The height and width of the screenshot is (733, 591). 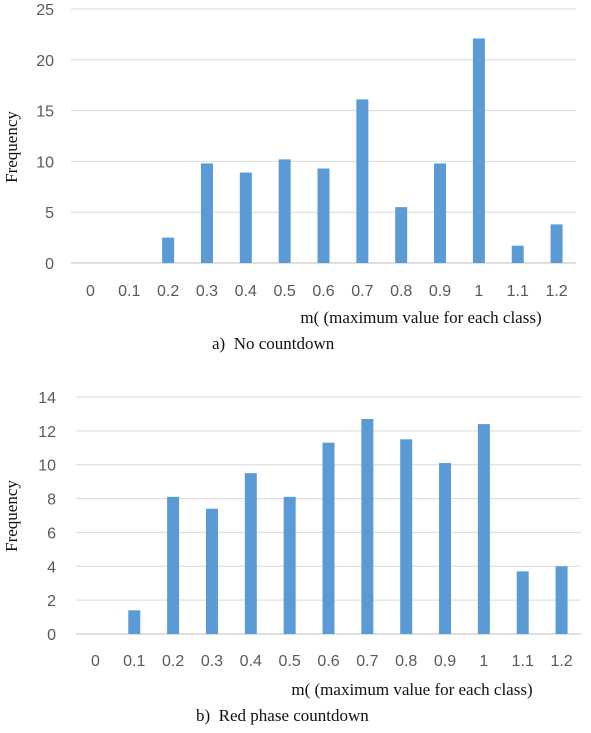 What do you see at coordinates (134, 661) in the screenshot?
I see `chart-b-x-tick-label: 0.1` at bounding box center [134, 661].